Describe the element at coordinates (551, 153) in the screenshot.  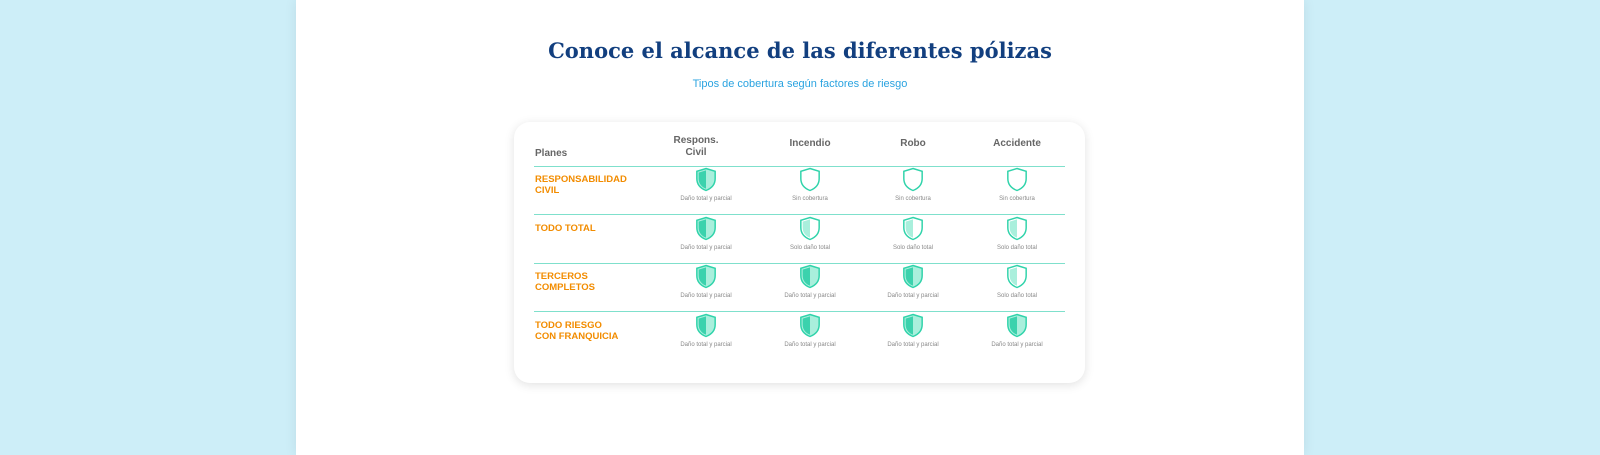
I see `header-cell: Planes` at that location.